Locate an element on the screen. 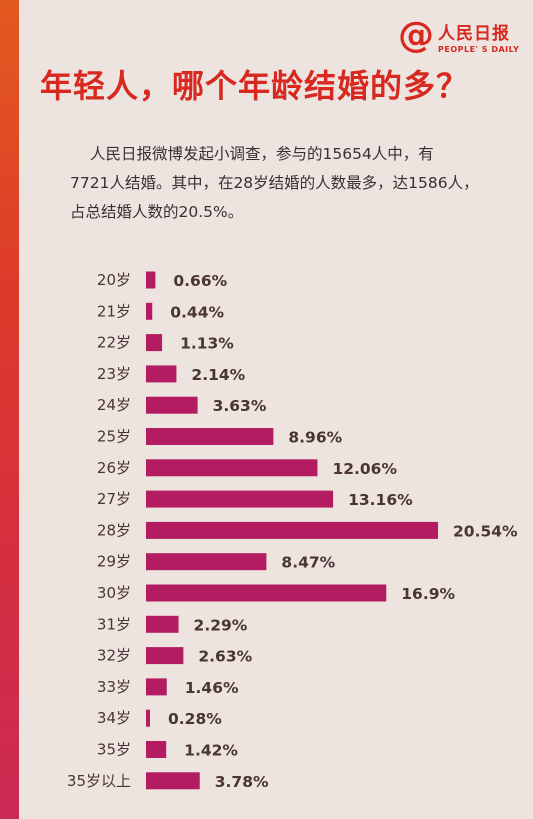  logo-subtitle: PEOPLE' S DAILY is located at coordinates (479, 49).